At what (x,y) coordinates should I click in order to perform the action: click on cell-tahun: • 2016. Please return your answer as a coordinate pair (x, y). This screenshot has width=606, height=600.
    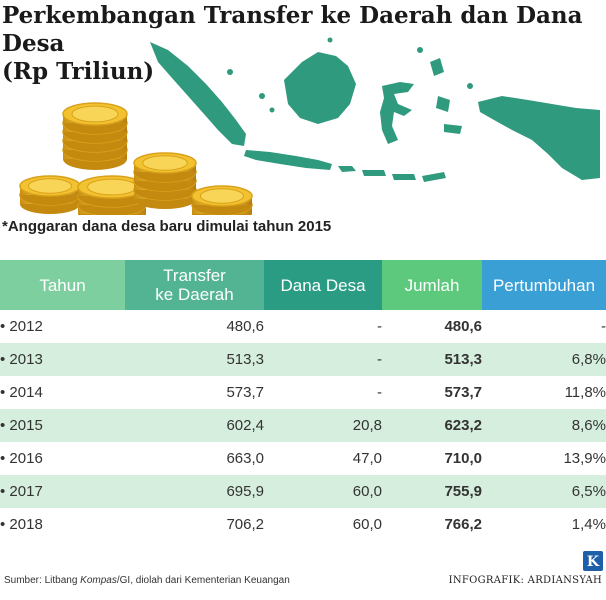
    Looking at the image, I should click on (21, 458).